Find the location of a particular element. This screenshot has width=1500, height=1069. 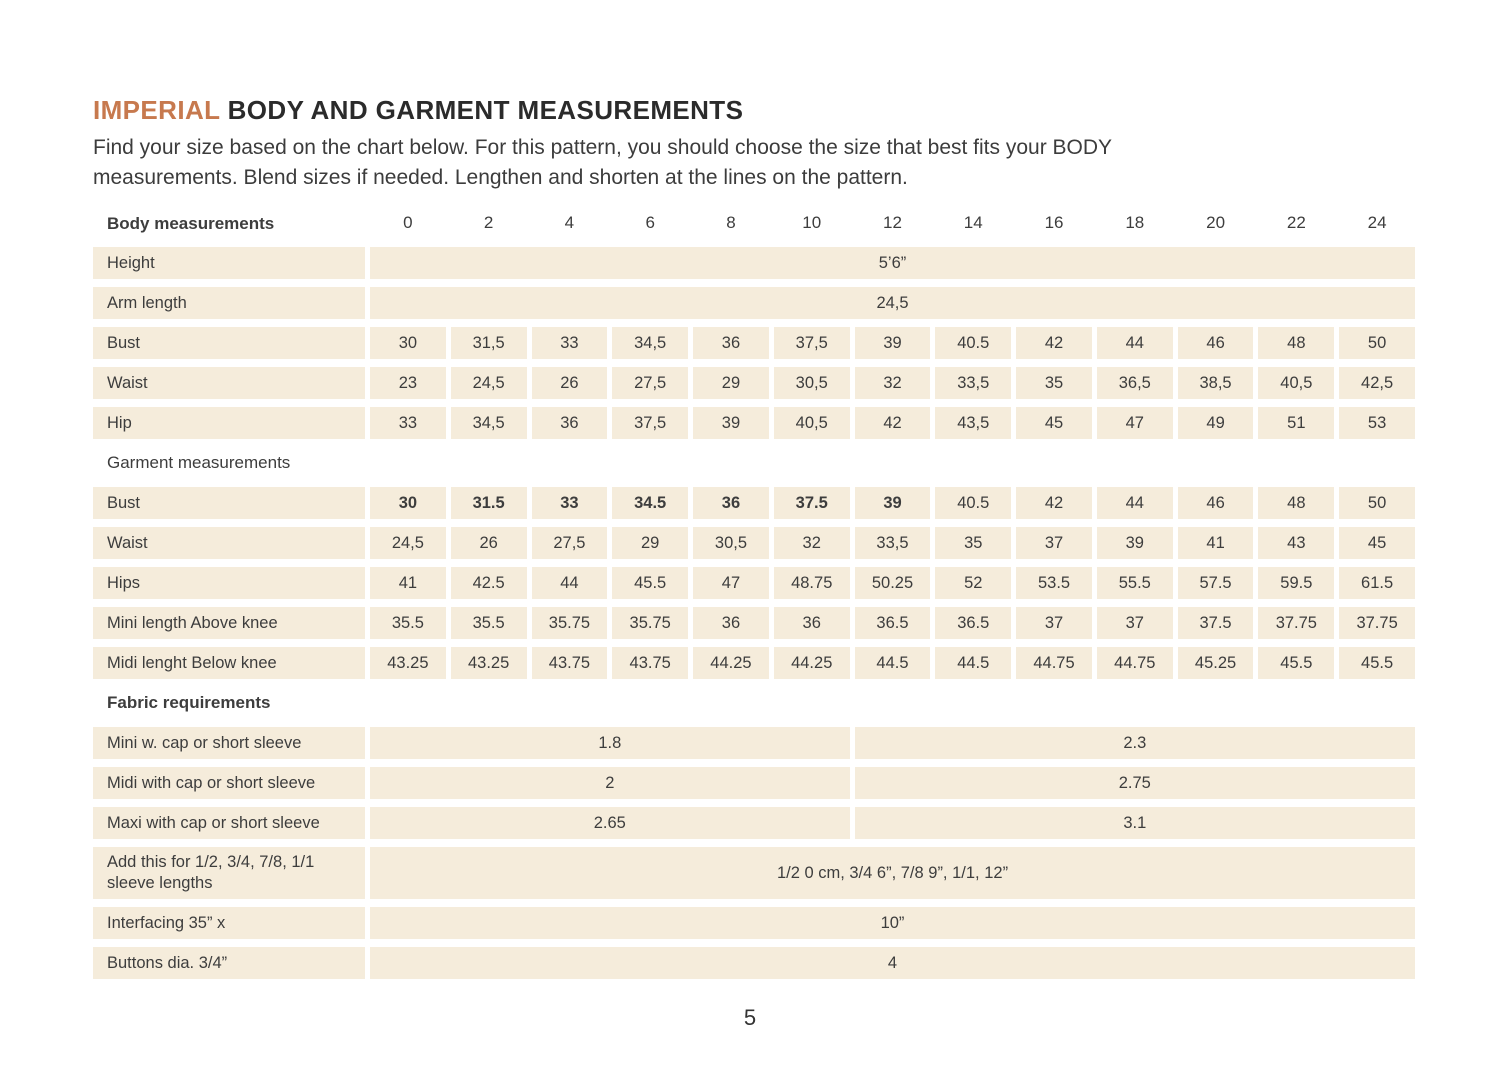

measurement-cell: 50.25 is located at coordinates (892, 583).